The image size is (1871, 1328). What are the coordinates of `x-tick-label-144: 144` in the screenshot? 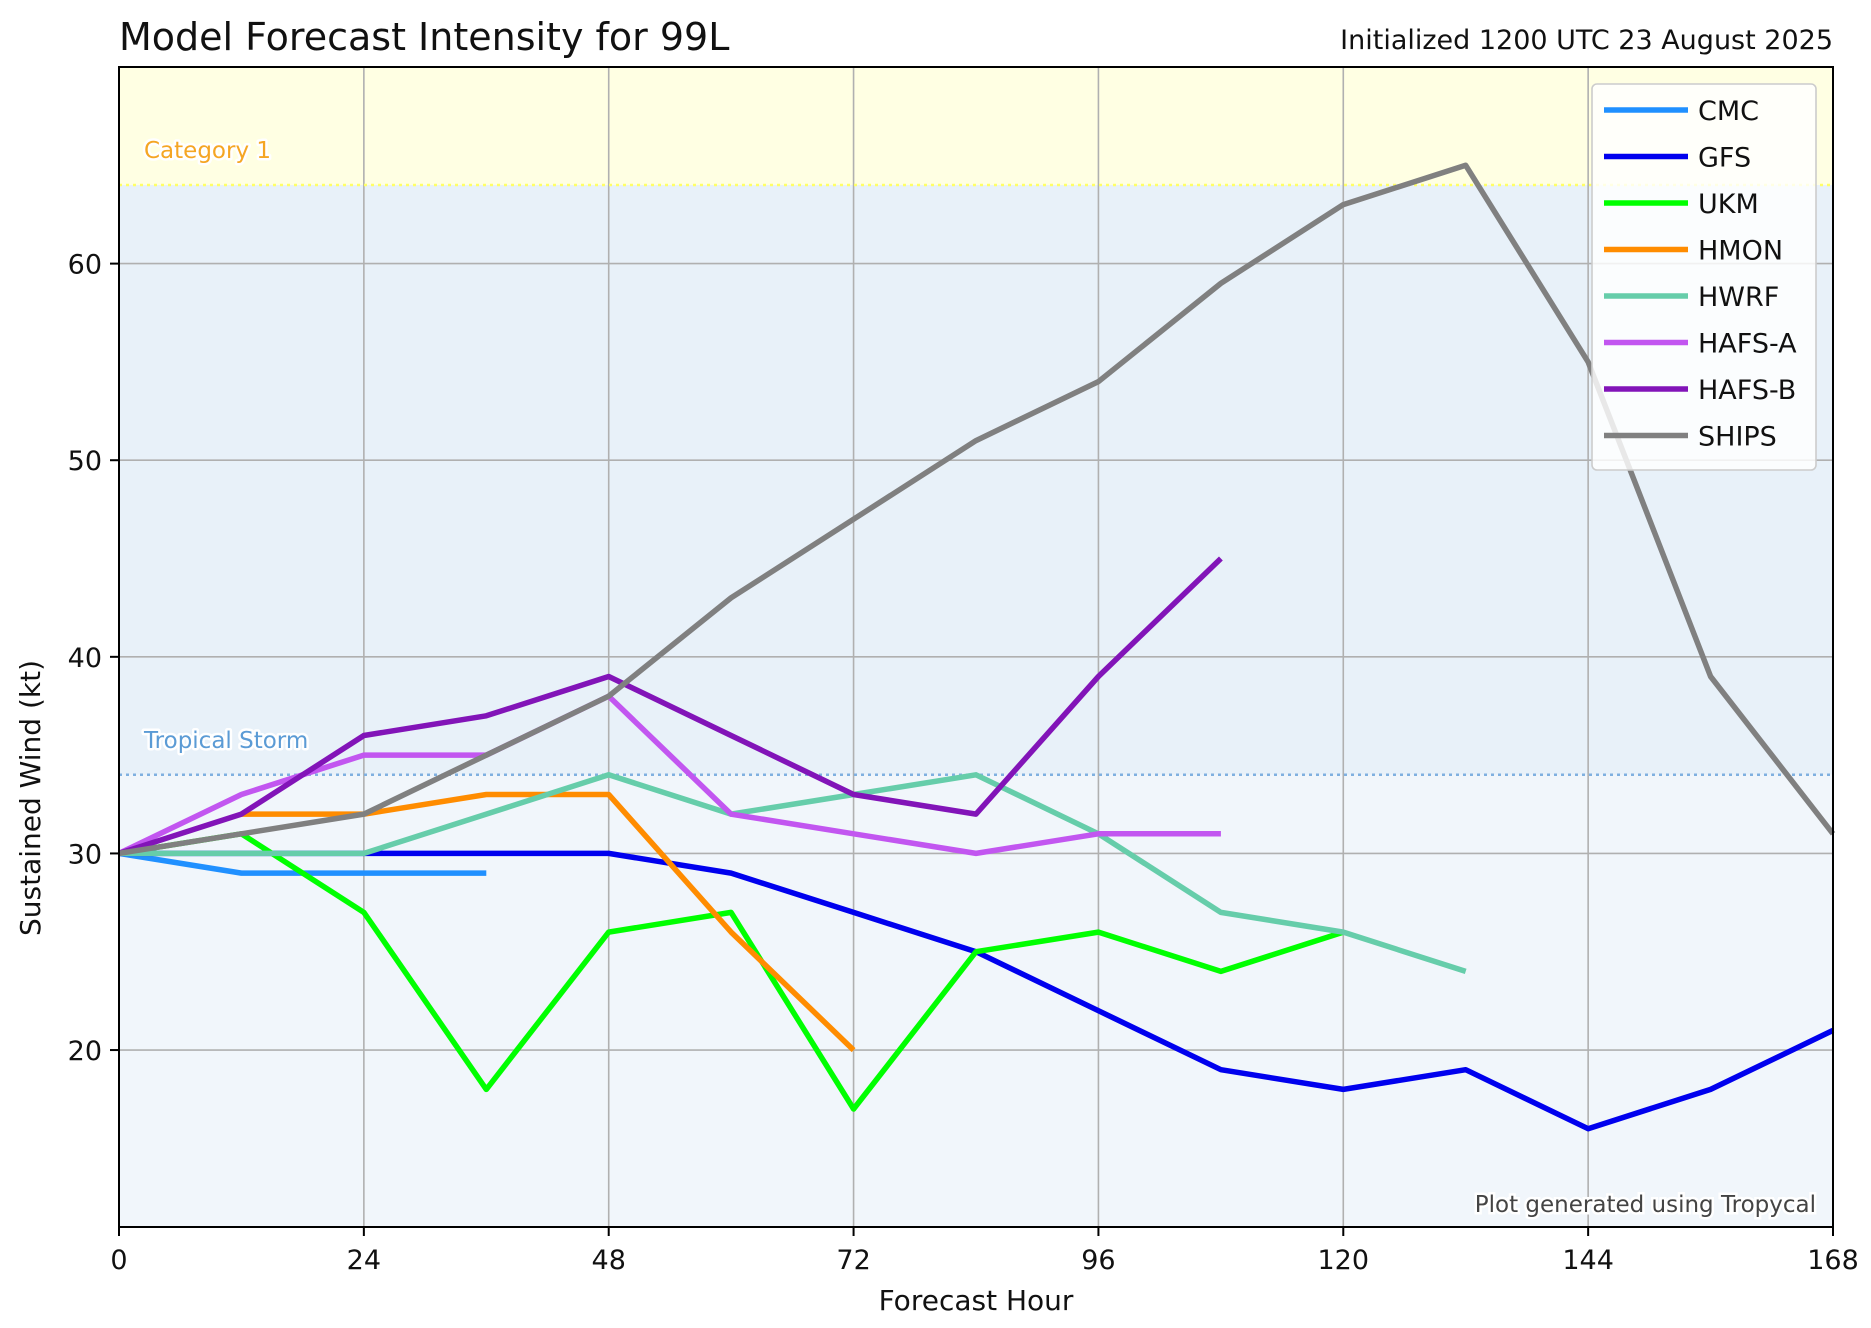 It's located at (1588, 1260).